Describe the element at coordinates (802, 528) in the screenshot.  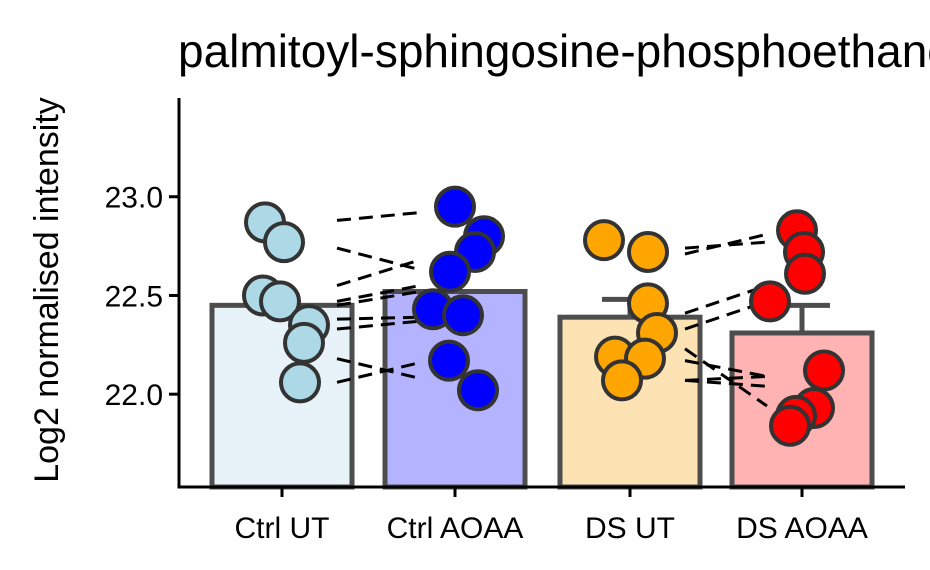
I see `x-tick-label-3: DS AOAA` at that location.